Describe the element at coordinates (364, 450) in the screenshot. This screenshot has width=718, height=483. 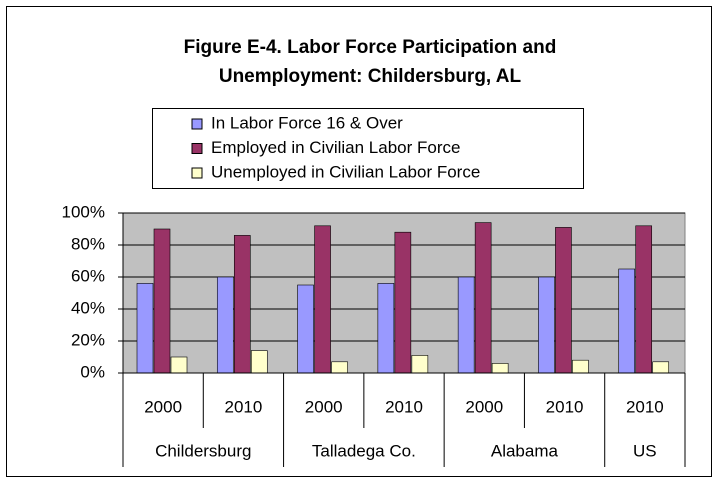
I see `x-group-label: Talladega Co.` at that location.